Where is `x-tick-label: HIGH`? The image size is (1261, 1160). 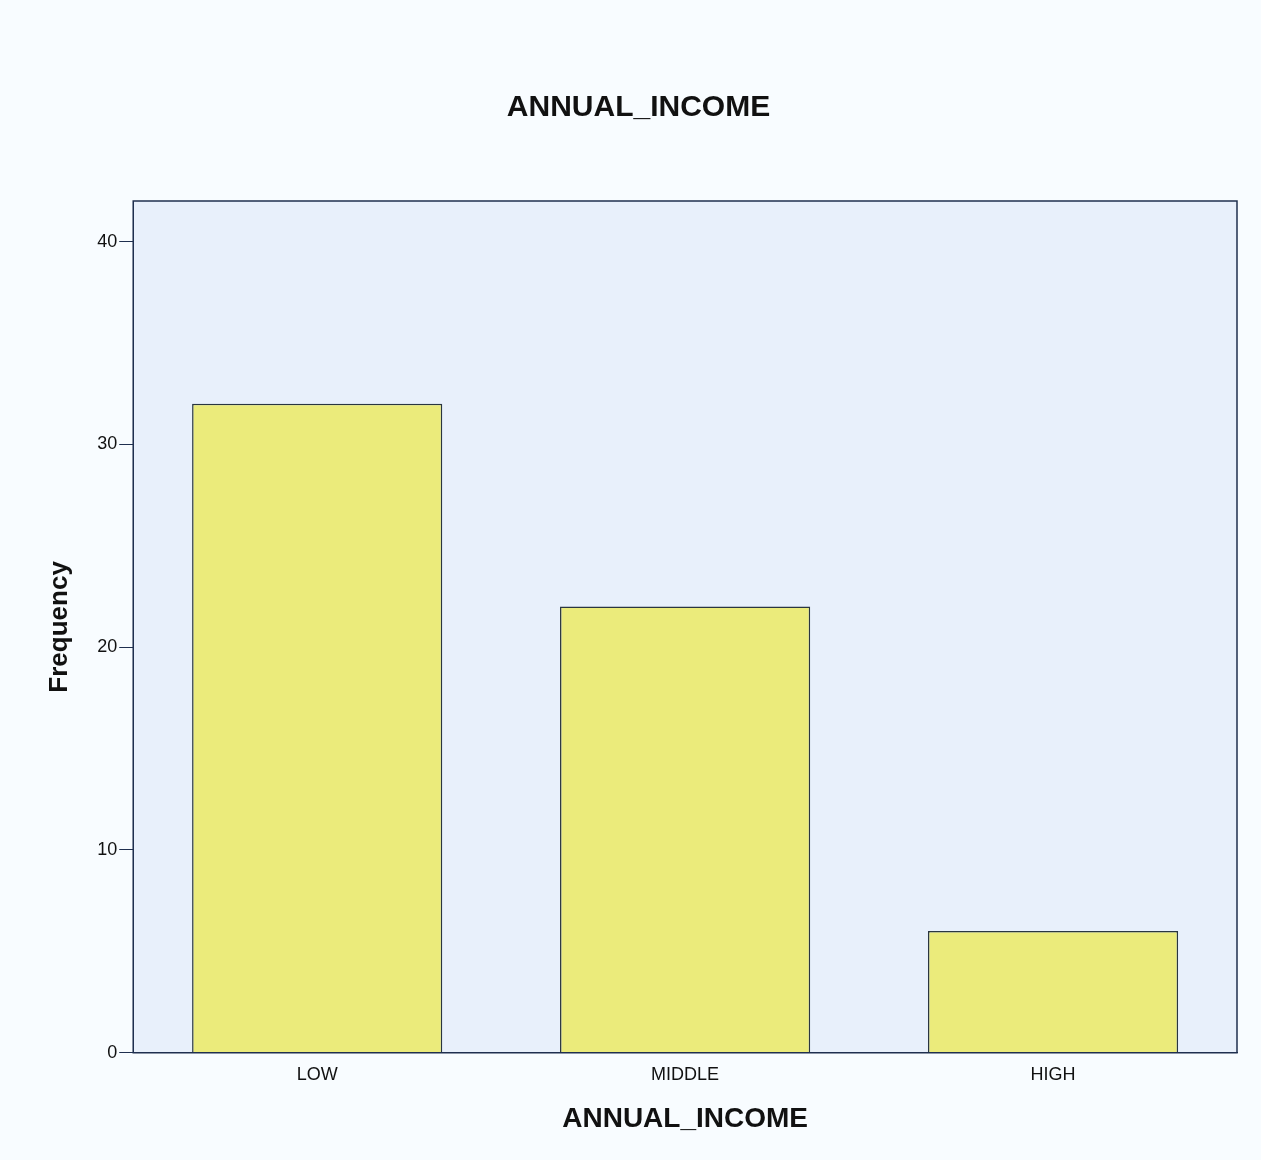 x-tick-label: HIGH is located at coordinates (1053, 1073).